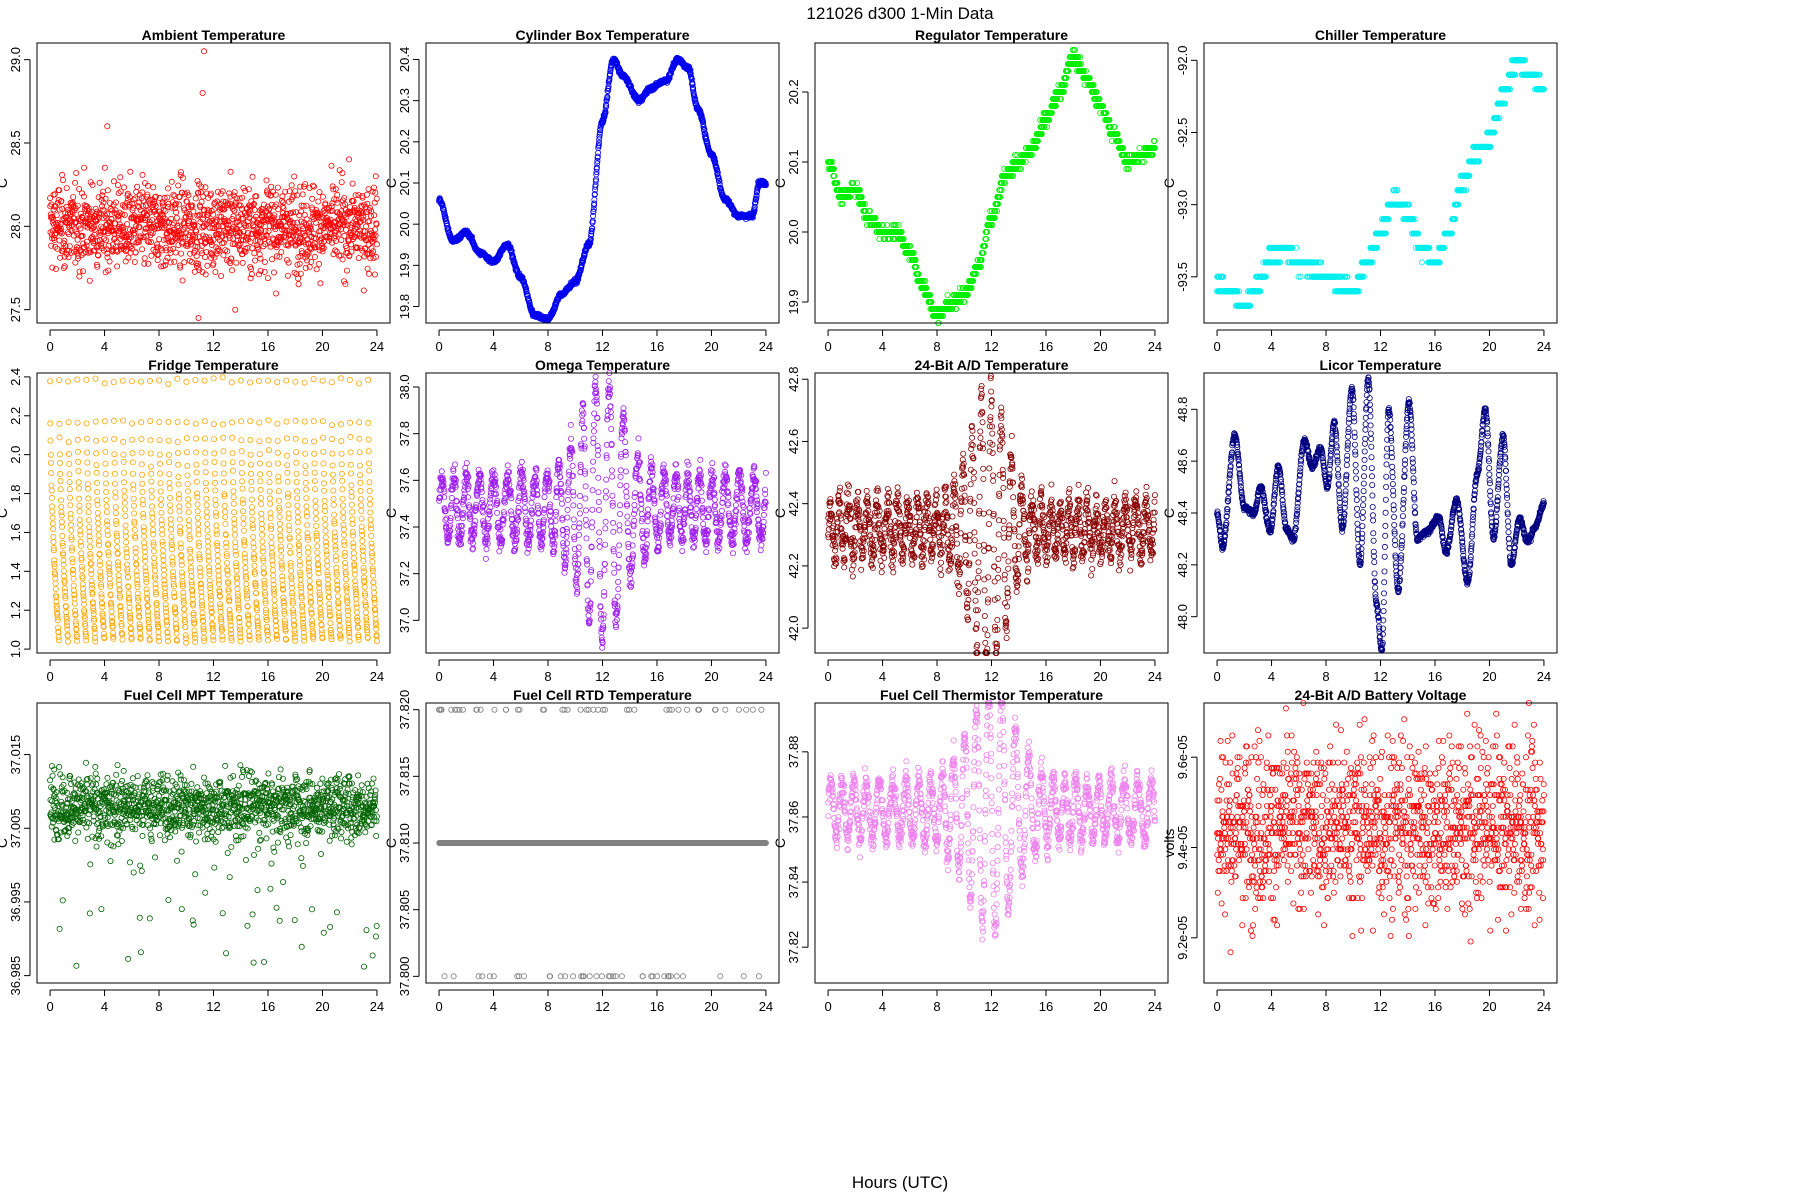 The width and height of the screenshot is (1800, 1200). Describe the element at coordinates (991, 346) in the screenshot. I see `x-tick-label: 12` at that location.